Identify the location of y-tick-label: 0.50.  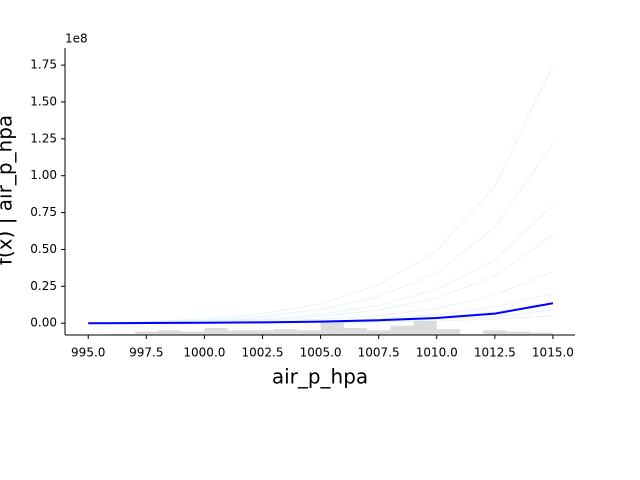
(43, 249).